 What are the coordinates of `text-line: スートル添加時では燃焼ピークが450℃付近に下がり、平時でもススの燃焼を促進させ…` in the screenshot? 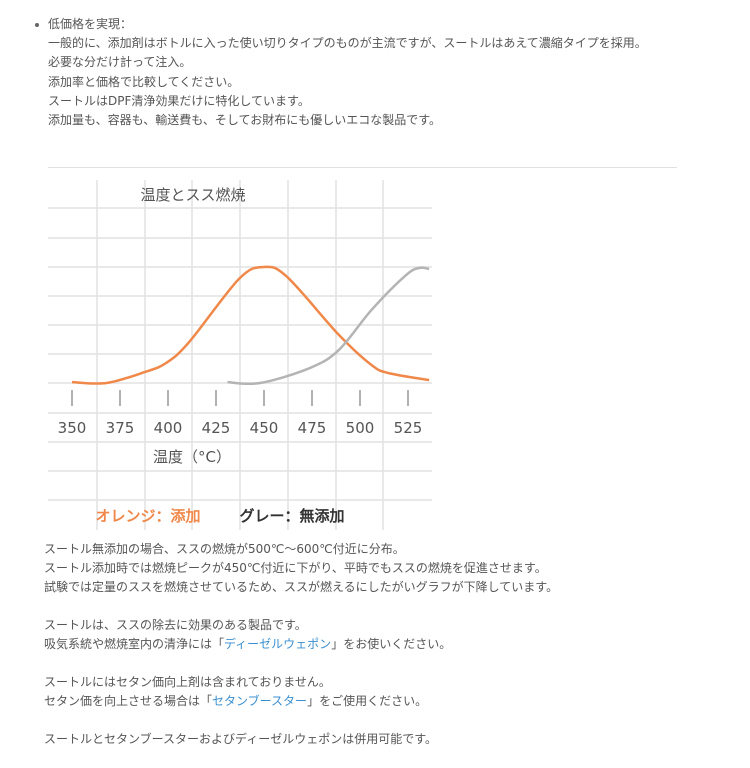 It's located at (295, 568).